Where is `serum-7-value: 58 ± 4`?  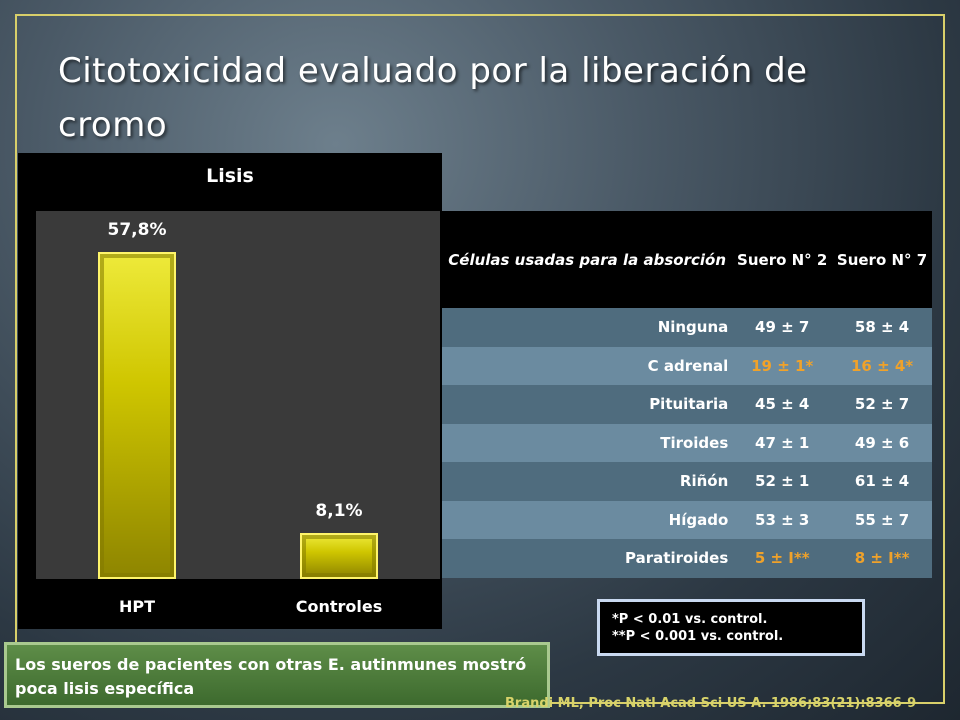 serum-7-value: 58 ± 4 is located at coordinates (882, 327).